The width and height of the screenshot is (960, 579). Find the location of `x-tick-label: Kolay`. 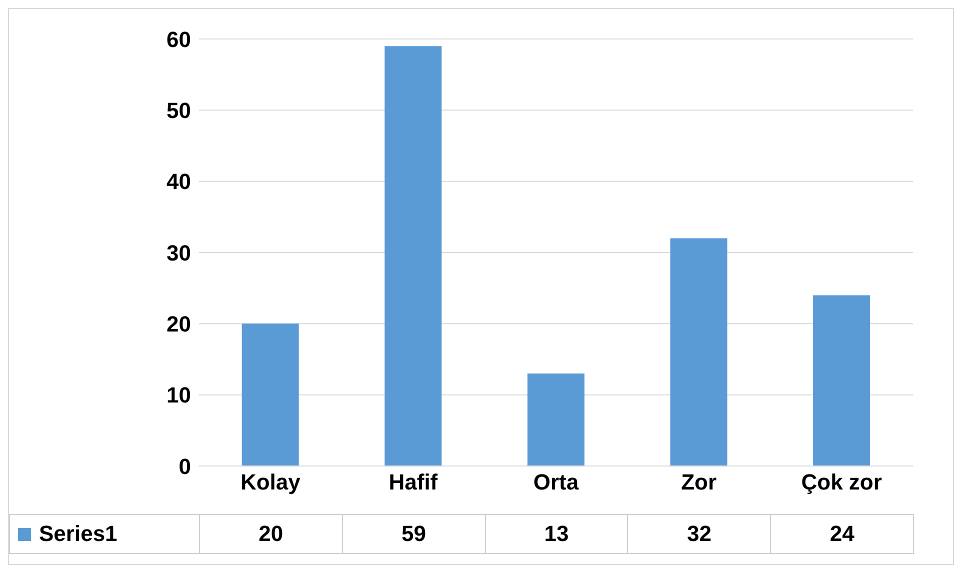

x-tick-label: Kolay is located at coordinates (271, 482).